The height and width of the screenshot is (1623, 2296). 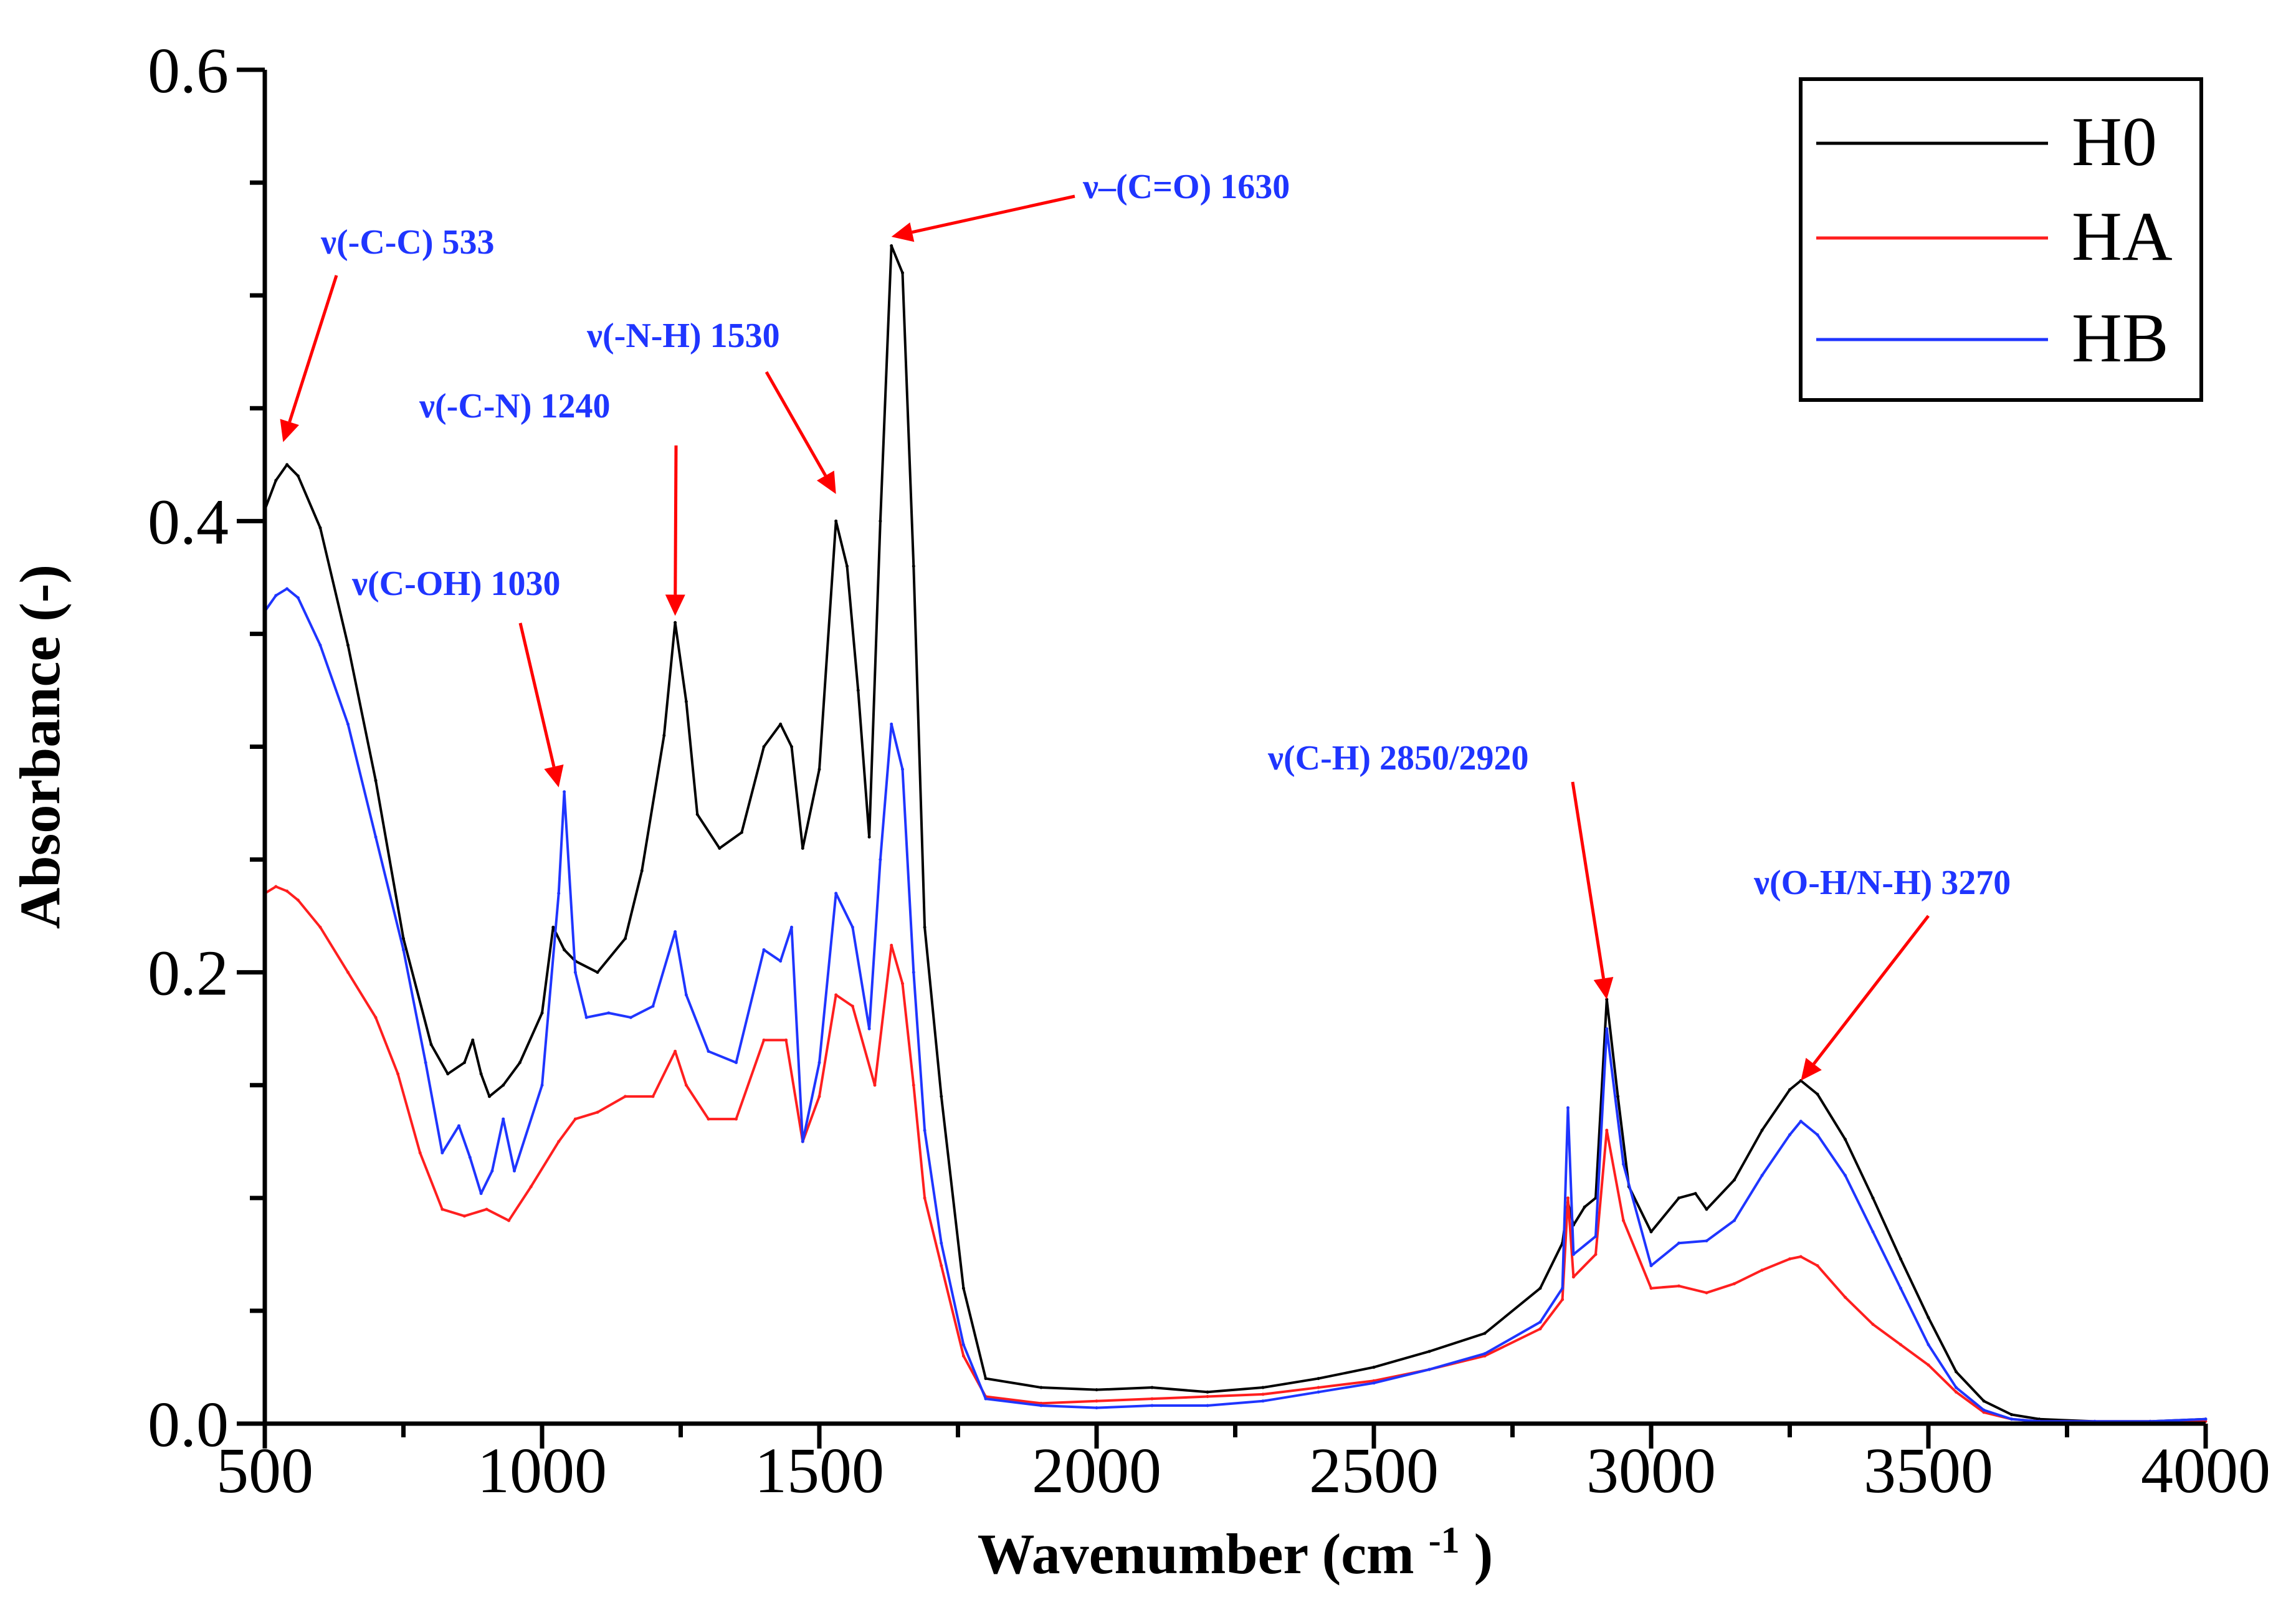 I want to click on y-tick-label-0-0: 0.0, so click(x=188, y=1424).